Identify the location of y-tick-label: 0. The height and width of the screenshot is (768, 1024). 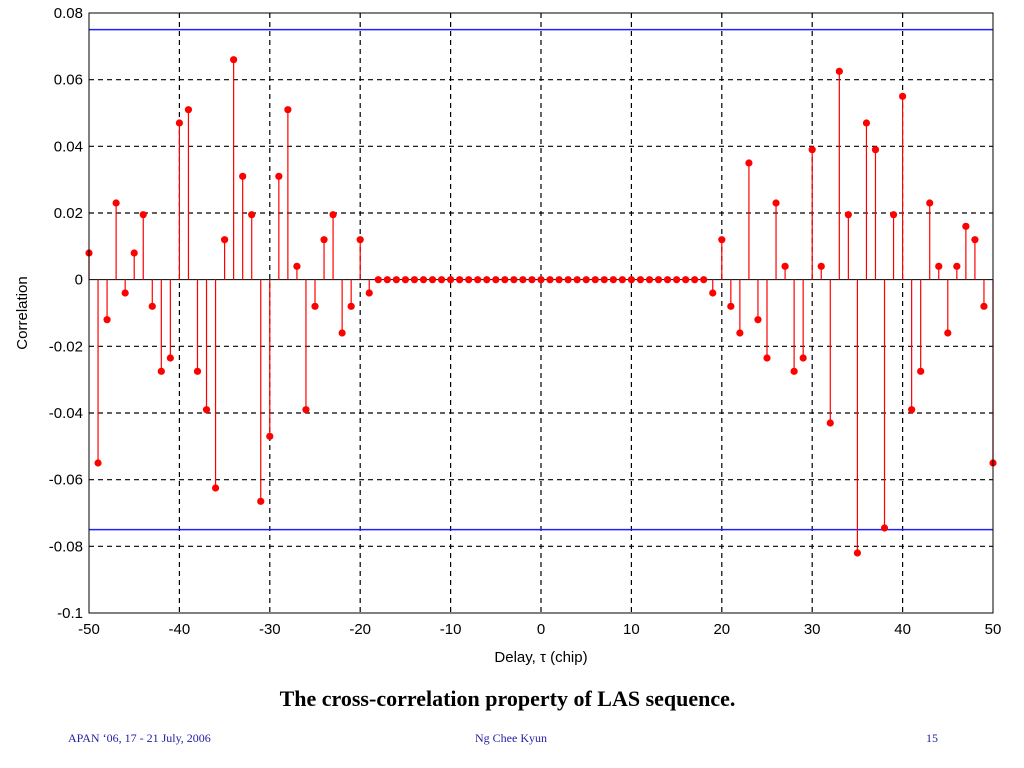
(79, 280).